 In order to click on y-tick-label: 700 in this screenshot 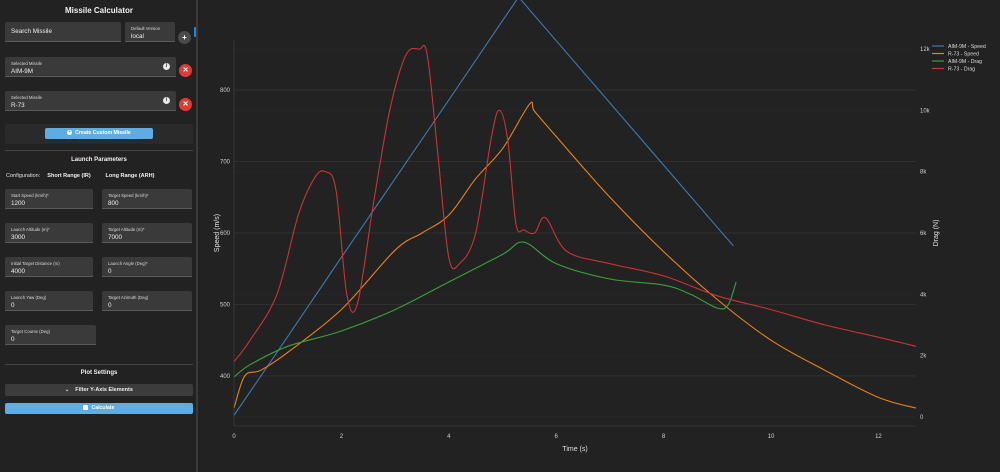, I will do `click(225, 163)`.